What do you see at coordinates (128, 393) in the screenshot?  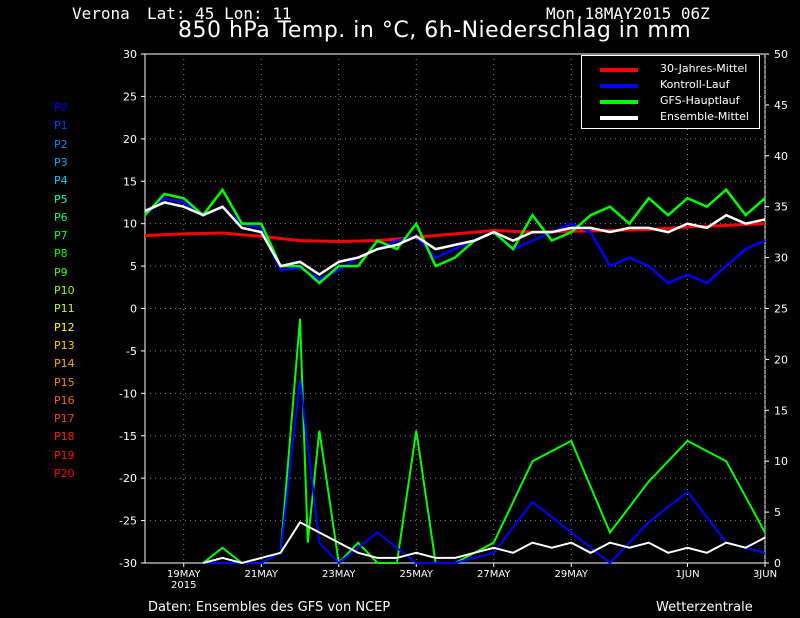 I see `y-left-tick-label: -10` at bounding box center [128, 393].